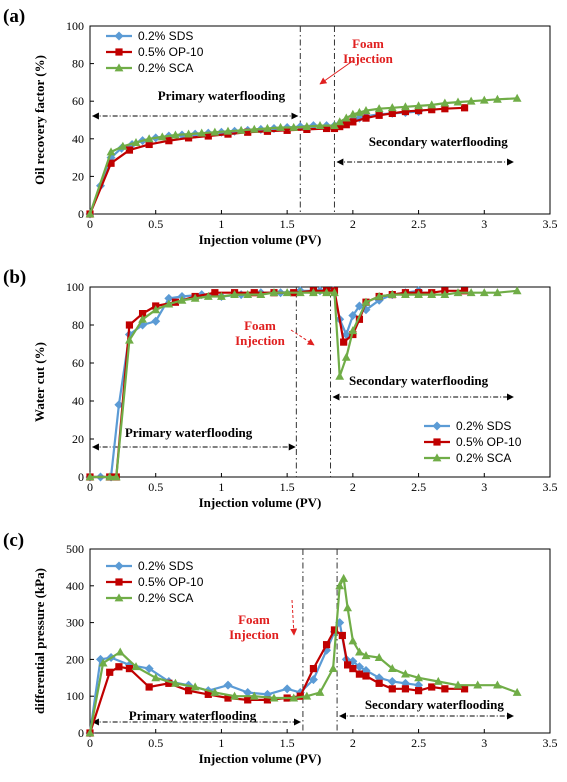 The height and width of the screenshot is (782, 567). Describe the element at coordinates (39, 120) in the screenshot. I see `y-axis-title: Oil recovery factor (%)` at that location.